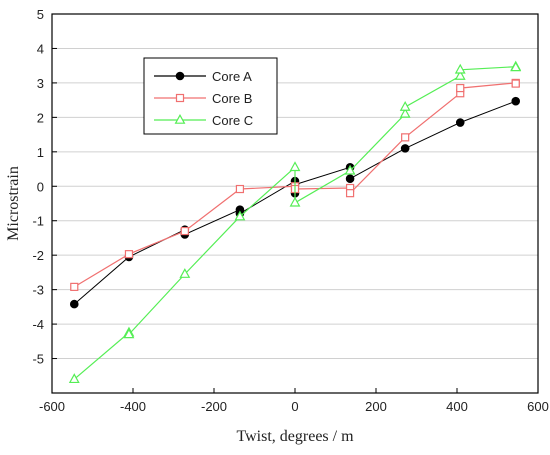  What do you see at coordinates (203, 76) in the screenshot?
I see `legend-item-core-a: Core A` at bounding box center [203, 76].